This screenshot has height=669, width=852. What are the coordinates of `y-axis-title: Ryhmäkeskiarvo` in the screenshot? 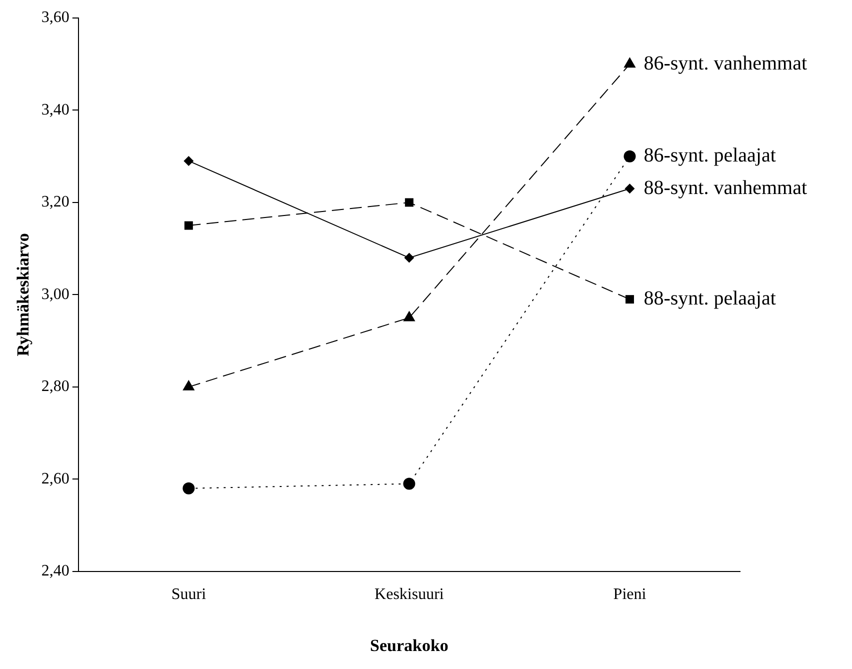 It's located at (23, 294).